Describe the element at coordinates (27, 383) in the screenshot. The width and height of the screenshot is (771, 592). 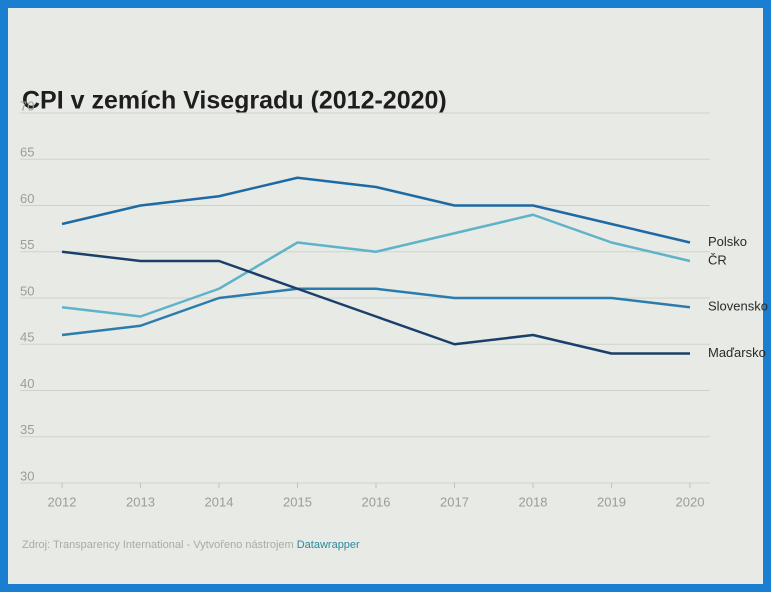
I see `y-tick-label: 40` at that location.